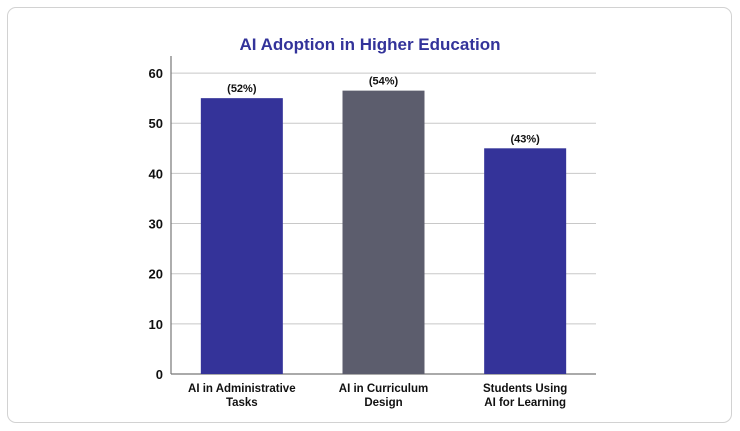  I want to click on data-label: (52%), so click(242, 89).